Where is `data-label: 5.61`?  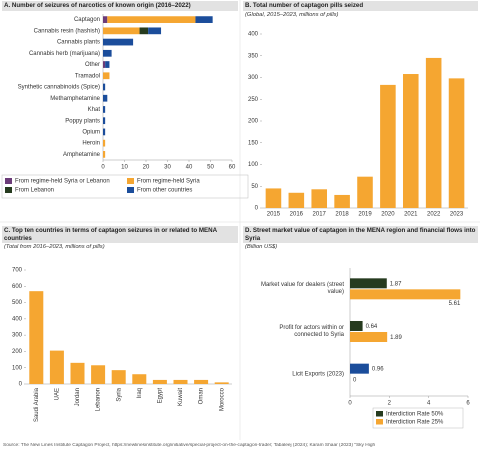
data-label: 5.61 is located at coordinates (455, 304).